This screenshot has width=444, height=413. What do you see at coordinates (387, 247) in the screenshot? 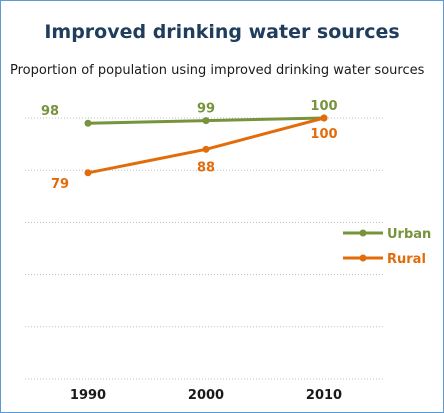
I see `legend: Urban Rural` at bounding box center [387, 247].